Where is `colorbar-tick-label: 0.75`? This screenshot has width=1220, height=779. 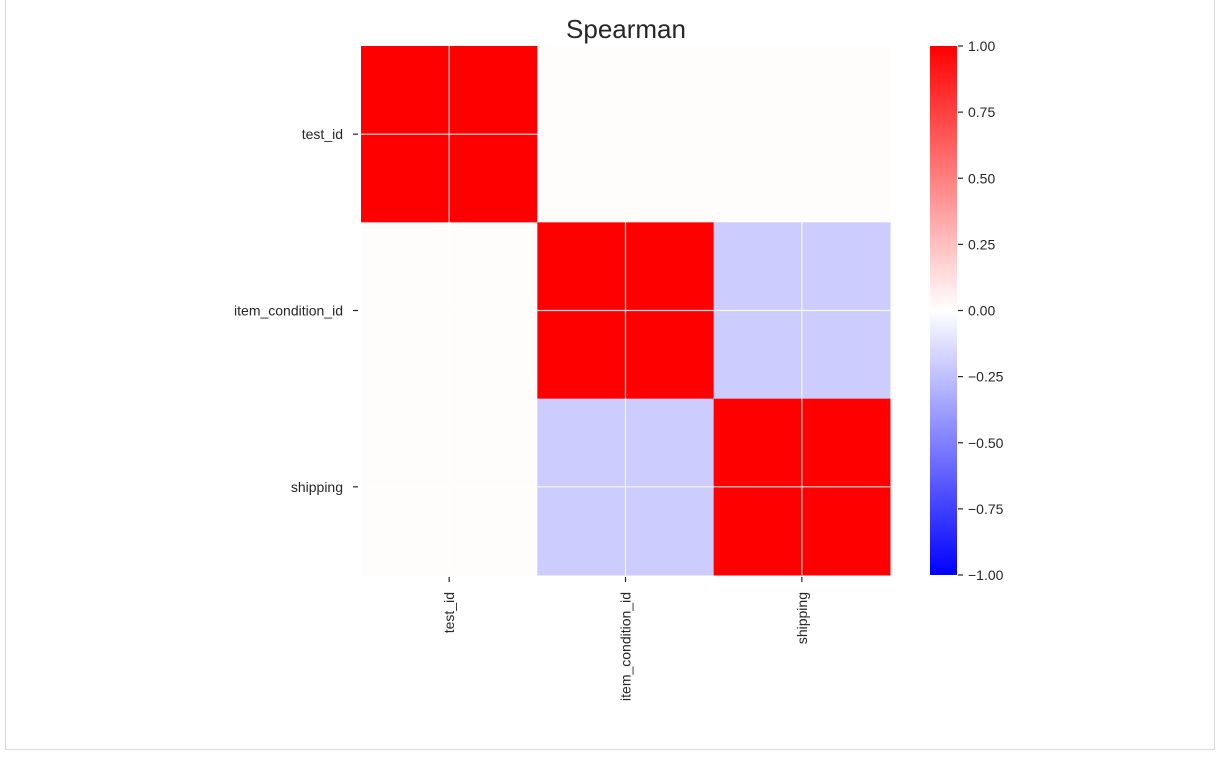
colorbar-tick-label: 0.75 is located at coordinates (981, 112).